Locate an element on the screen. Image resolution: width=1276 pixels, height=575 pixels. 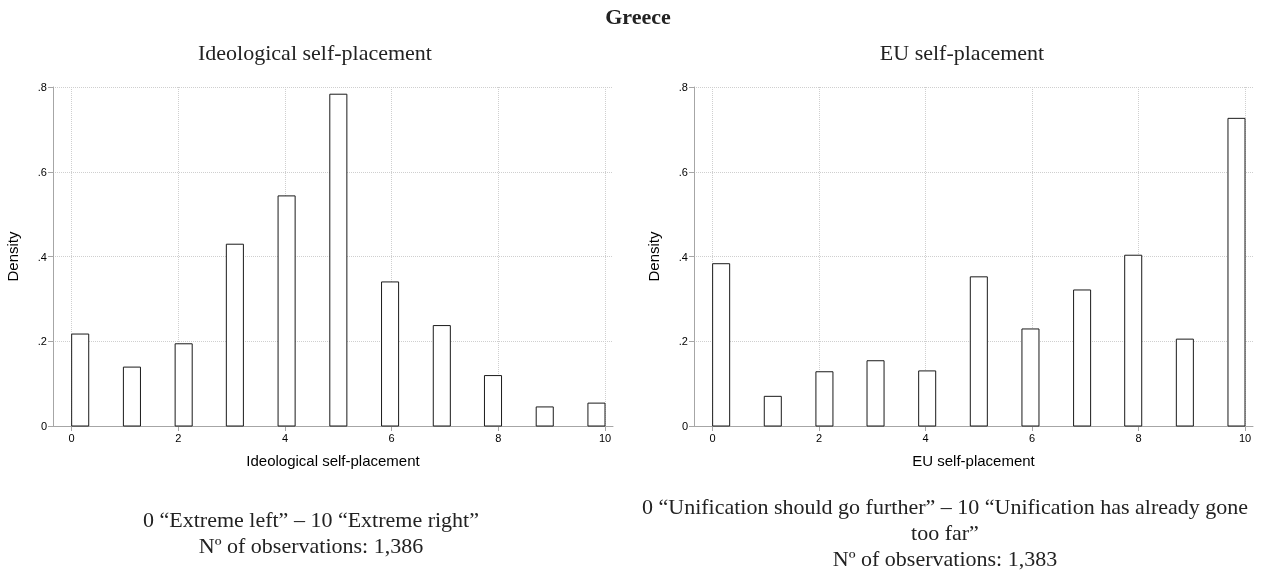
text: Nº of observations: 1,383 is located at coordinates (945, 559).